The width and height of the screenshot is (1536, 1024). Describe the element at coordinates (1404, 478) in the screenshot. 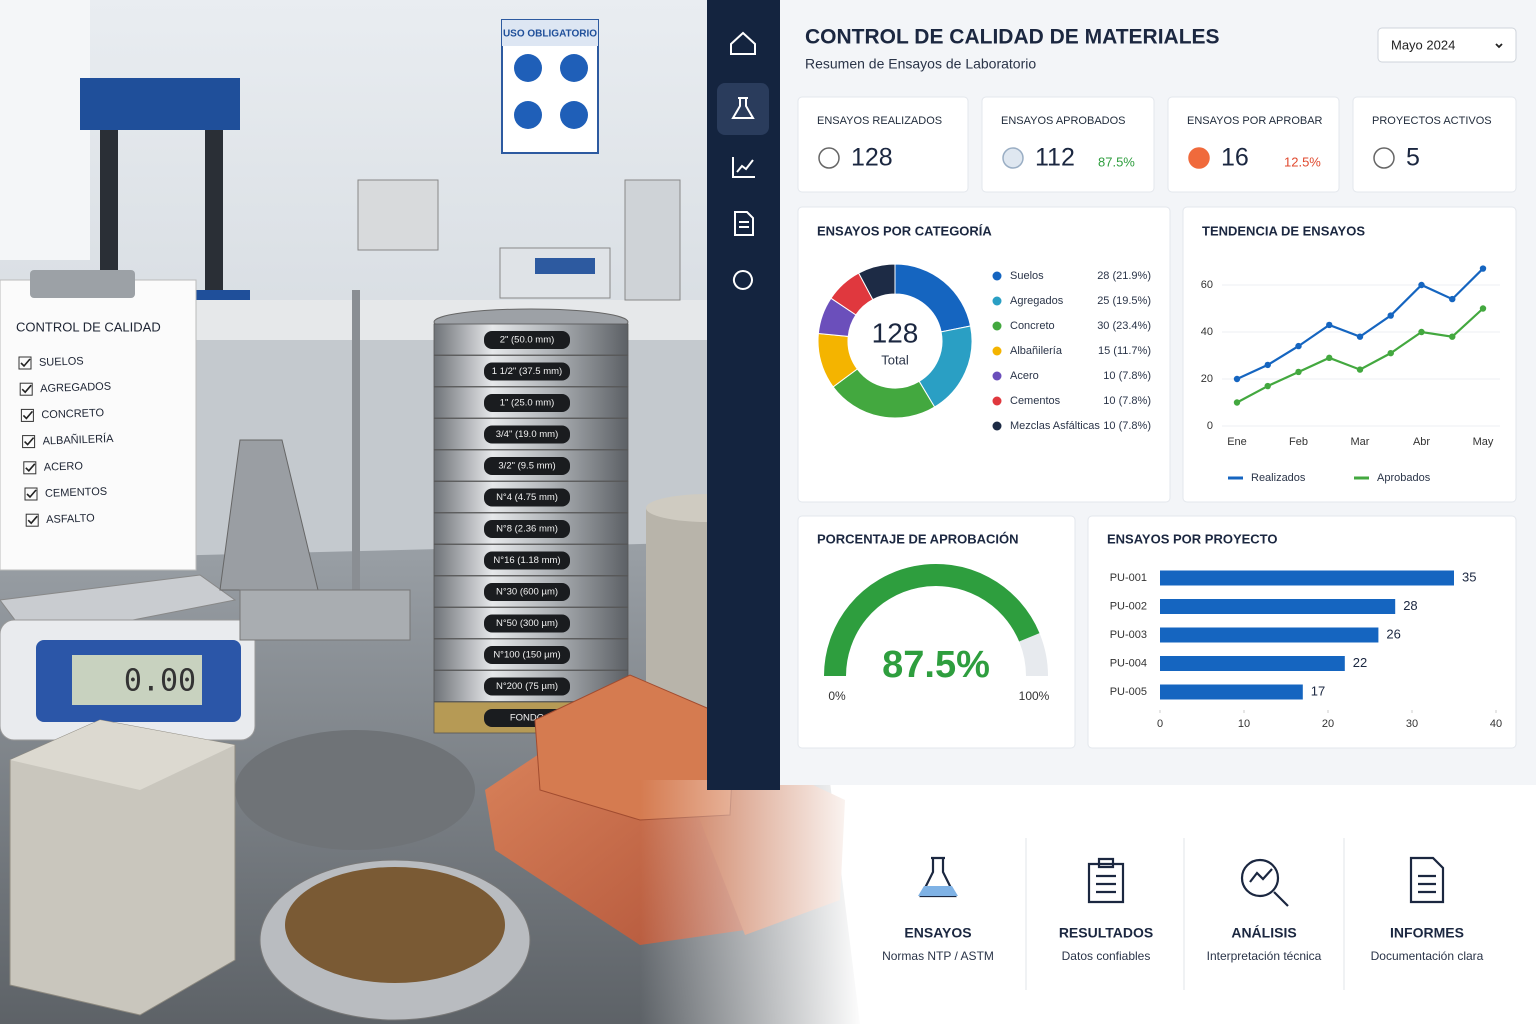

I see `legend-label: Aprobados` at that location.